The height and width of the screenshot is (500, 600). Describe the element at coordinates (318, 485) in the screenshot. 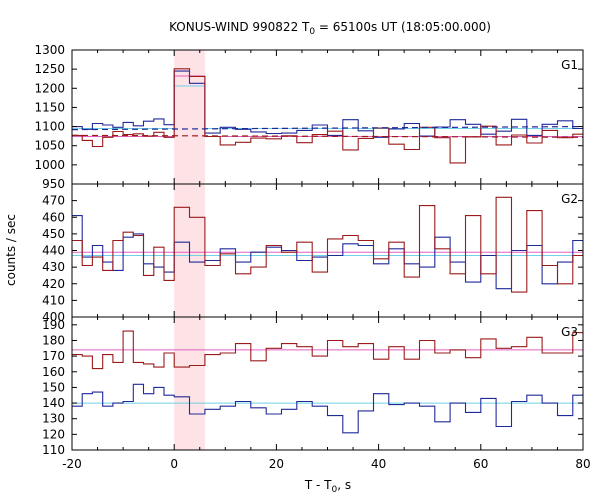

I see `x-axis-label-main: T - T` at that location.